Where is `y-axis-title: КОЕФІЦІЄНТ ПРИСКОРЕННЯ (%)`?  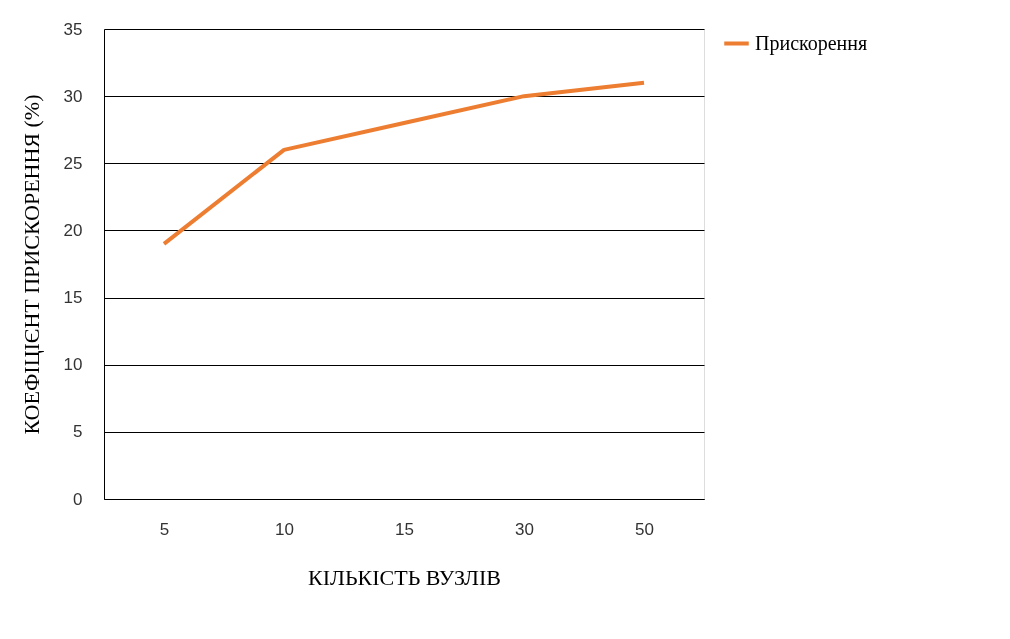
y-axis-title: КОЕФІЦІЄНТ ПРИСКОРЕННЯ (%) is located at coordinates (31, 264).